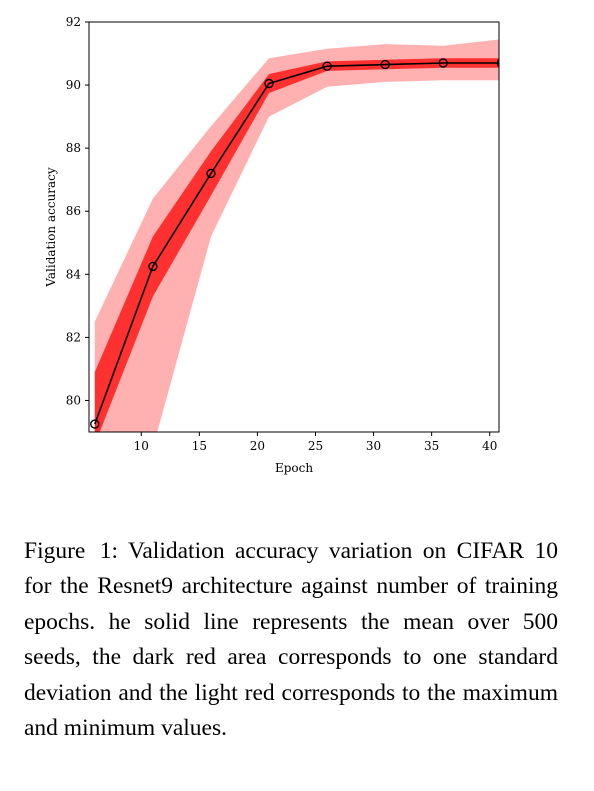 The image size is (594, 791). Describe the element at coordinates (73, 211) in the screenshot. I see `y-tick-label: 86` at that location.